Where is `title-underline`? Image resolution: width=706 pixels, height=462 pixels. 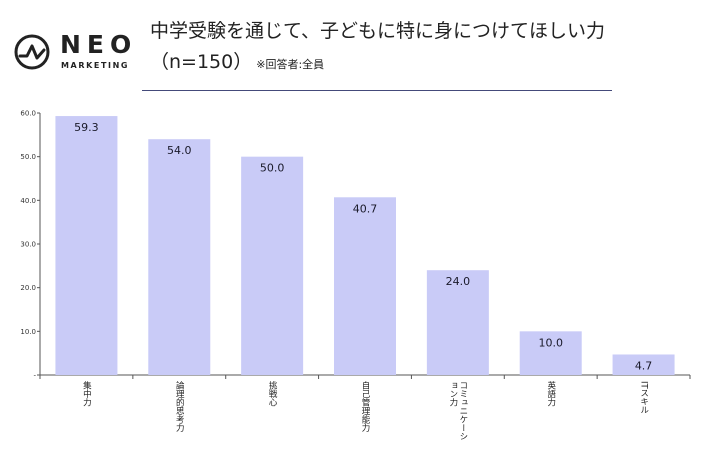 title-underline is located at coordinates (377, 90).